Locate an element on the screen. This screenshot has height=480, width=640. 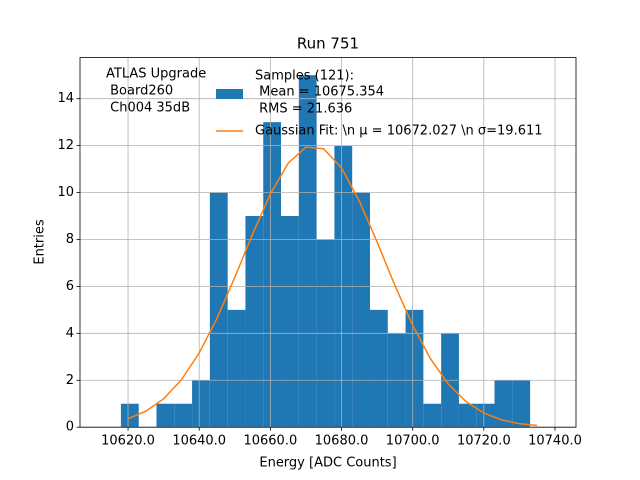
y-tick-label: 2 is located at coordinates (70, 380).